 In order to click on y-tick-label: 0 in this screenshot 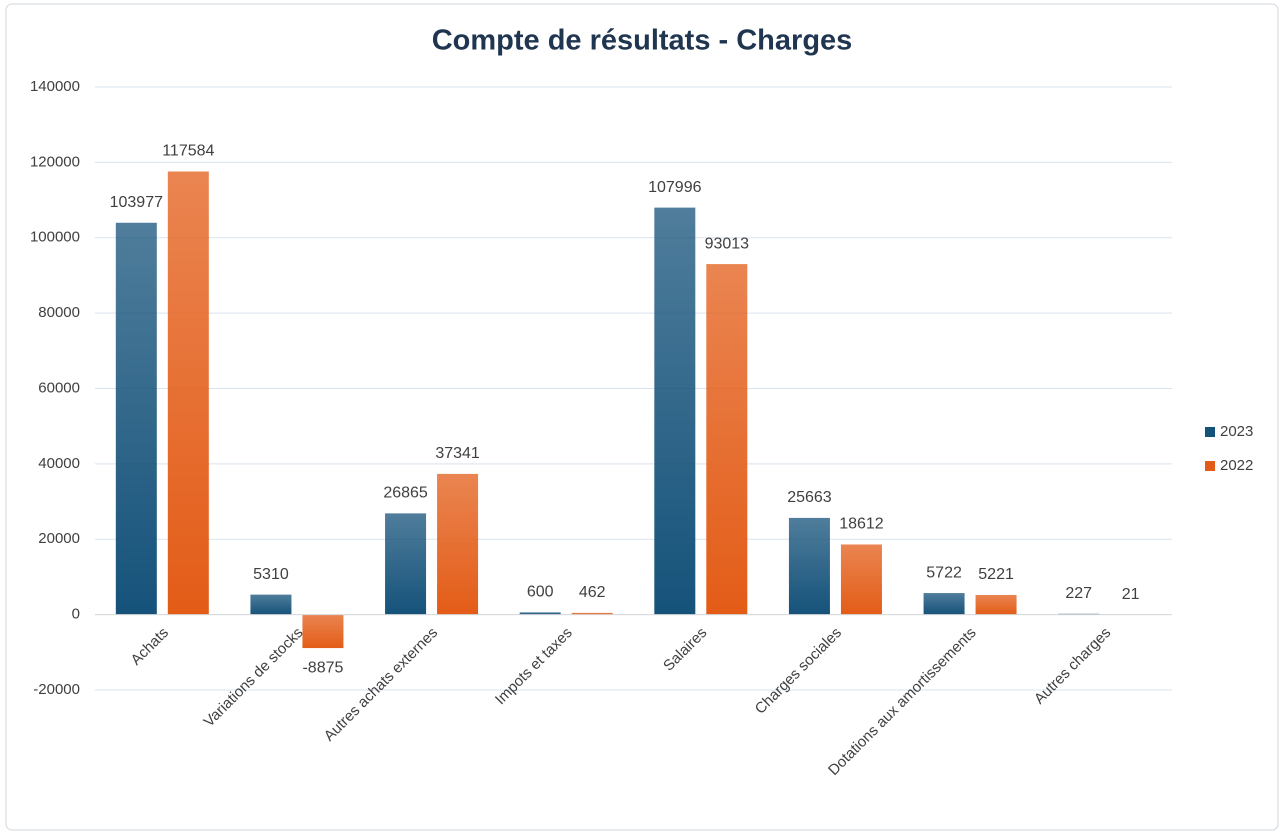, I will do `click(76, 614)`.